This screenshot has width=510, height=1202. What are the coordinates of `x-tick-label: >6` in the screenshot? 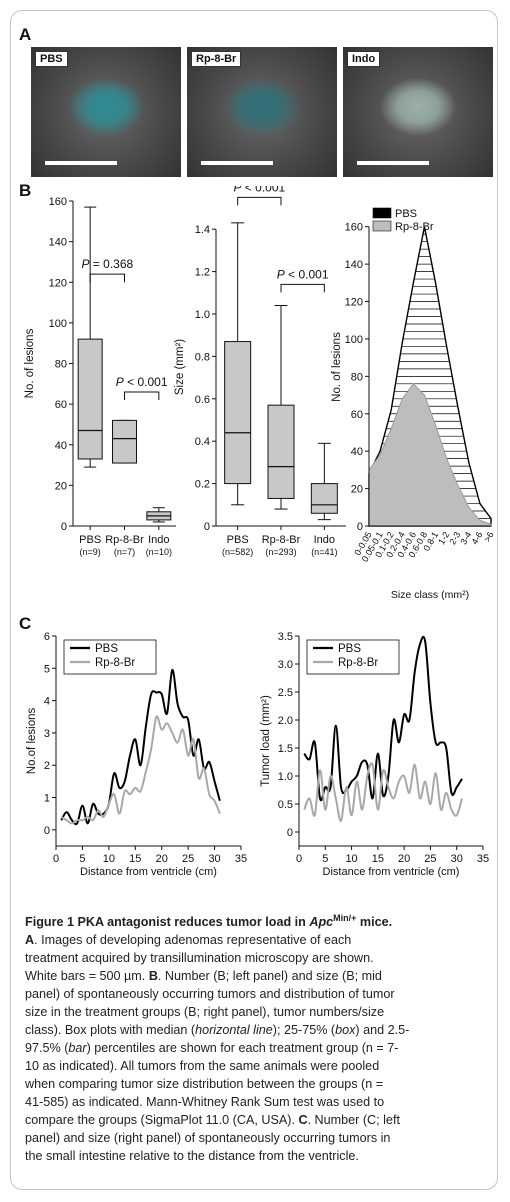 It's located at (489, 537).